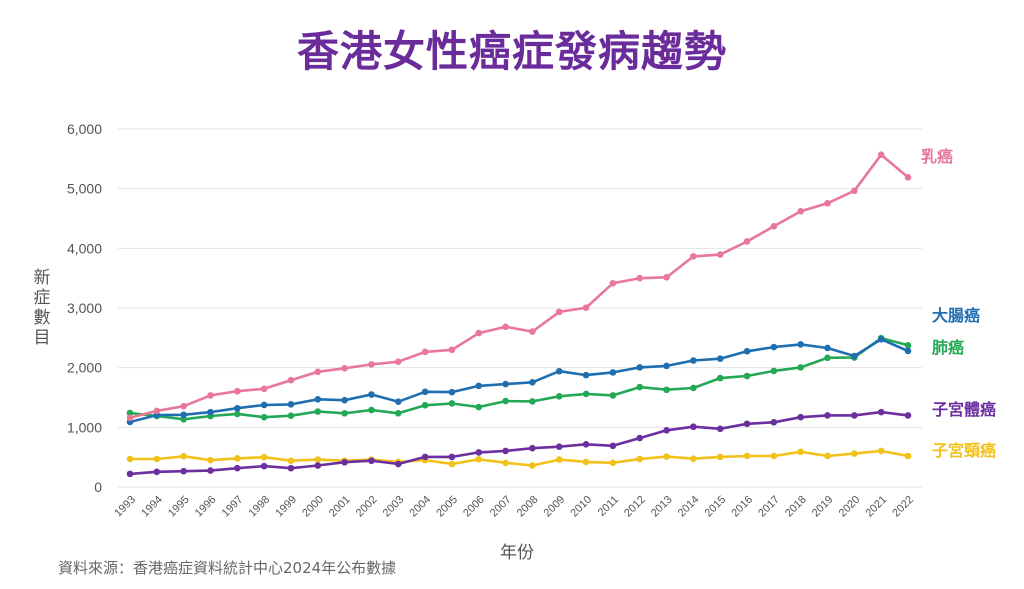  I want to click on x-tick-label: 2013, so click(662, 507).